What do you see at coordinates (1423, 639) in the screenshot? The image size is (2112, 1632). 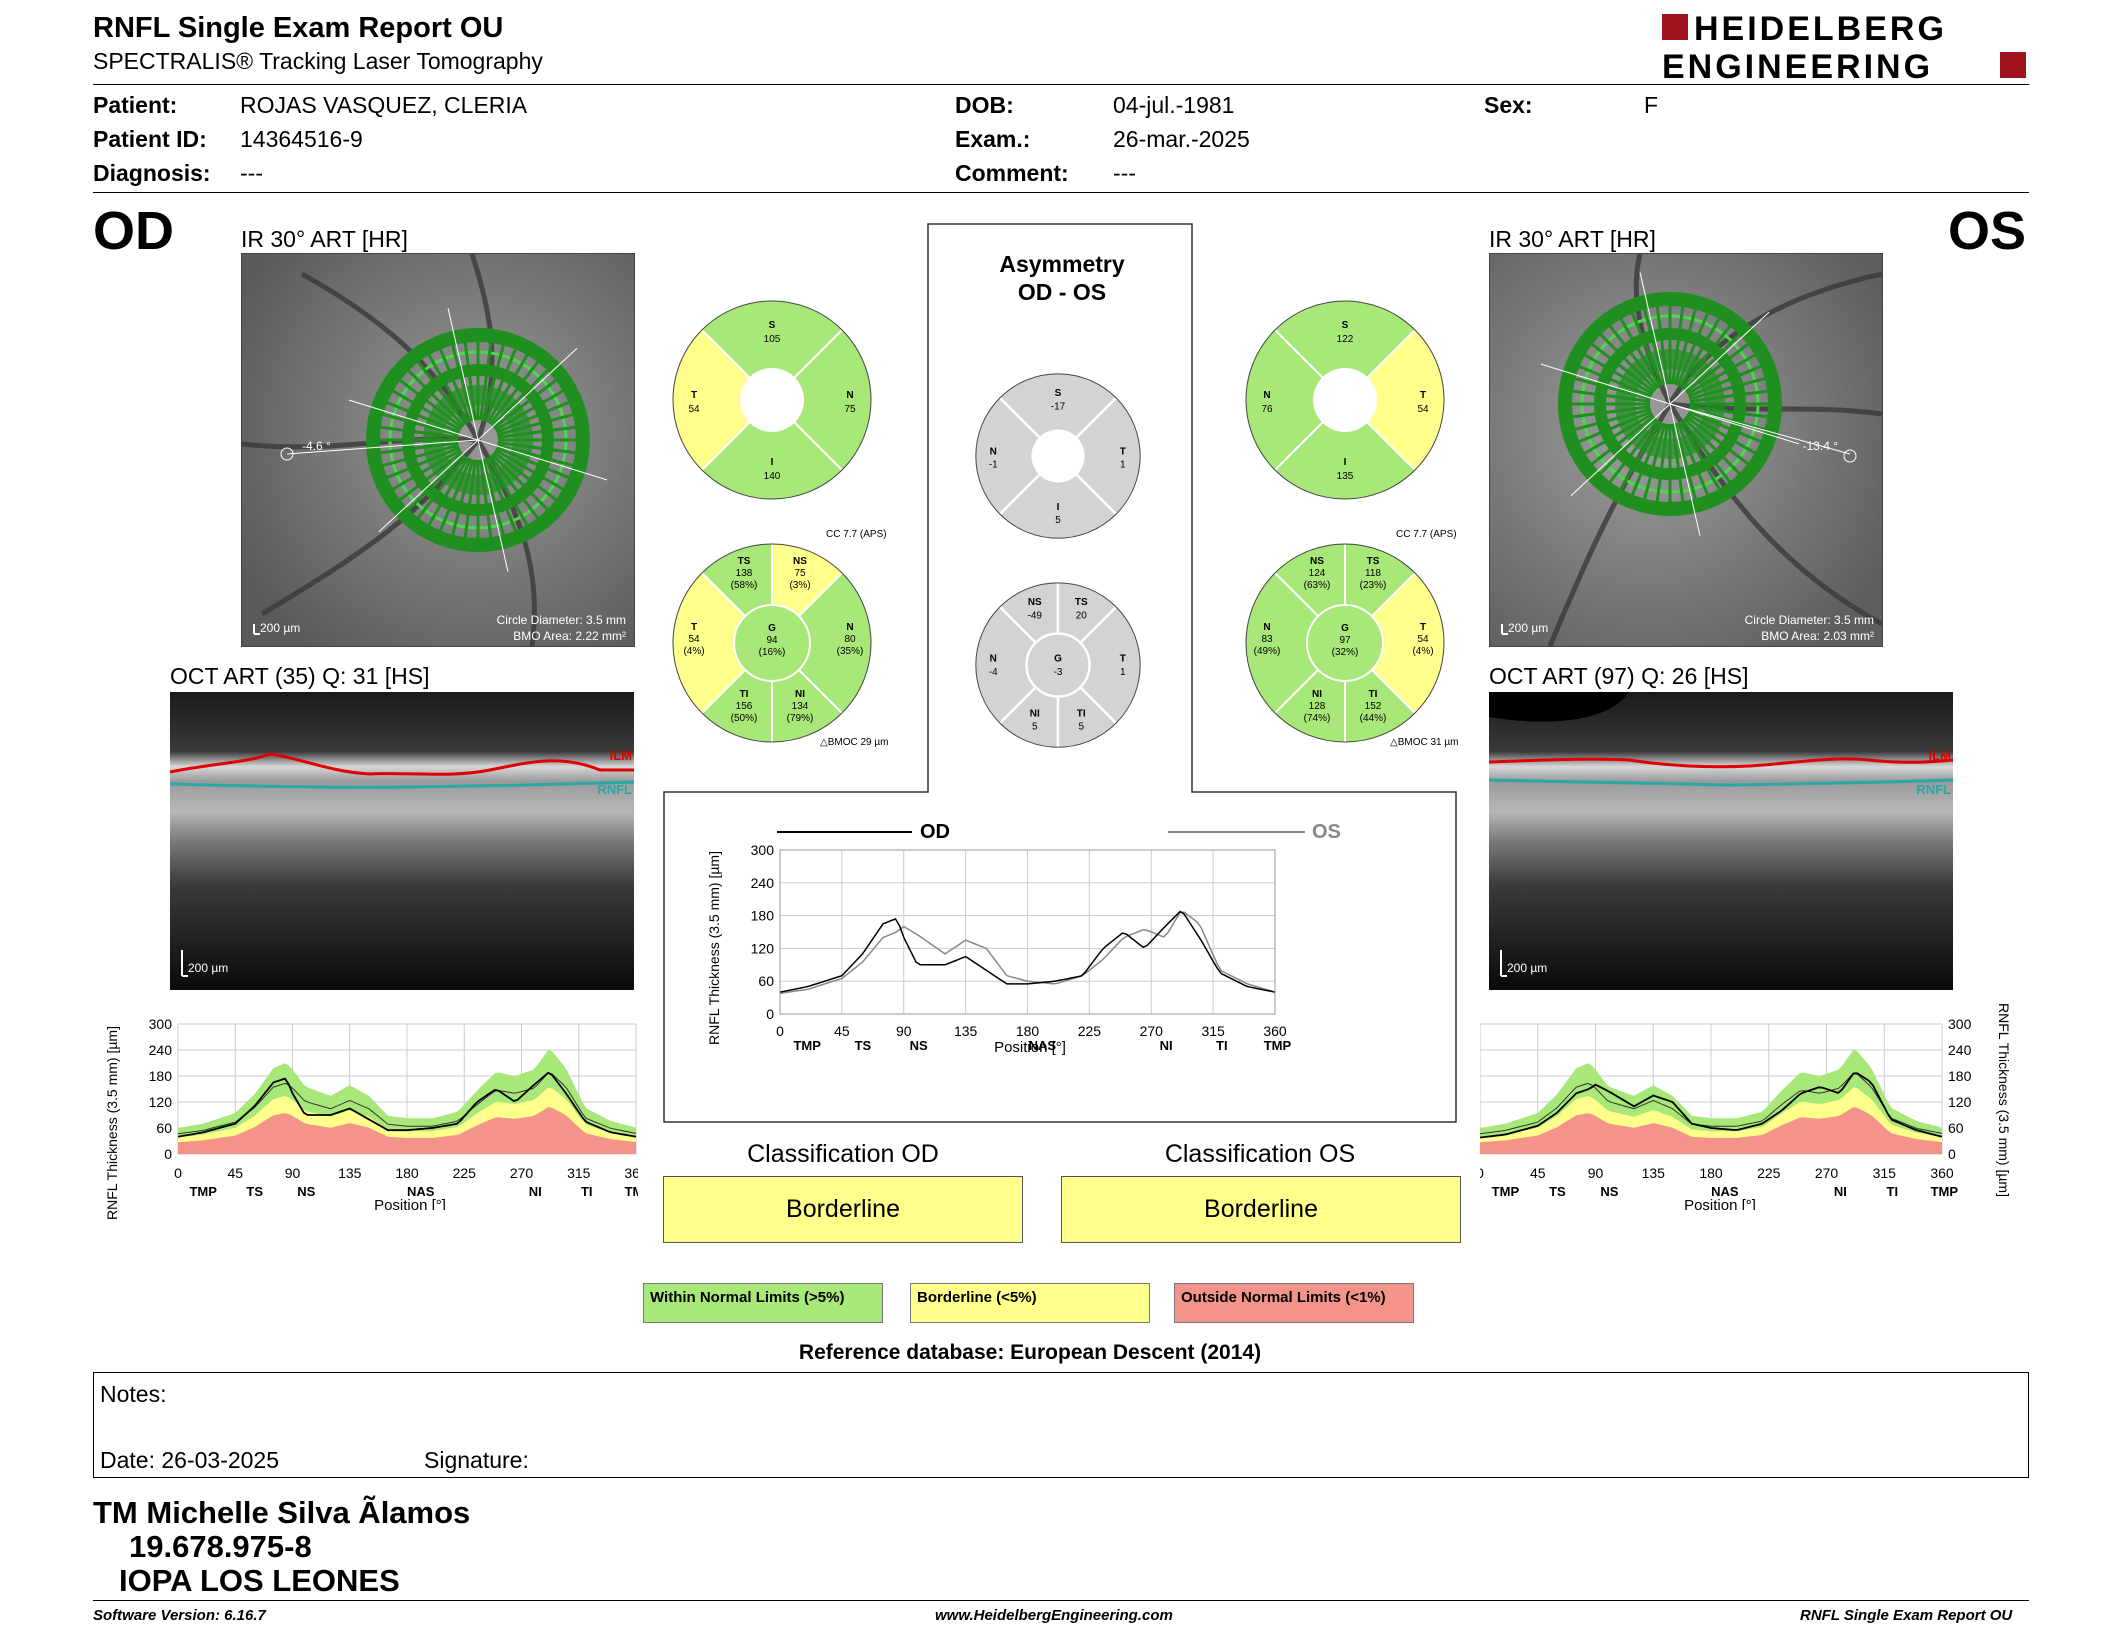 I see `os-sect-t: 54` at bounding box center [1423, 639].